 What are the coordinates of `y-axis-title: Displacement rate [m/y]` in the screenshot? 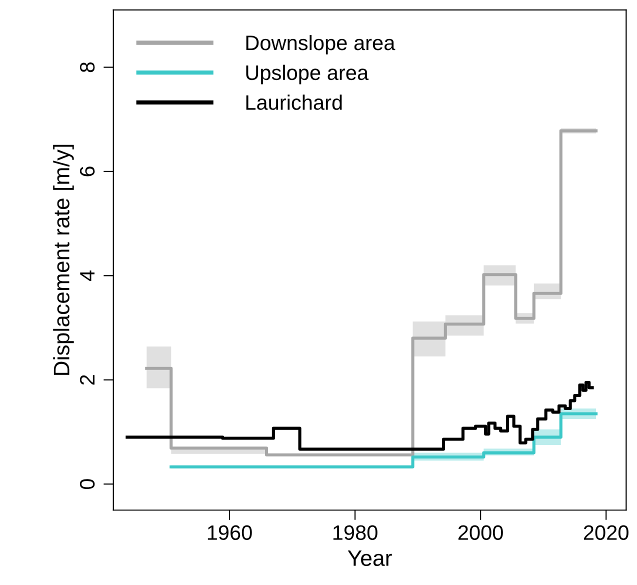 It's located at (63, 259).